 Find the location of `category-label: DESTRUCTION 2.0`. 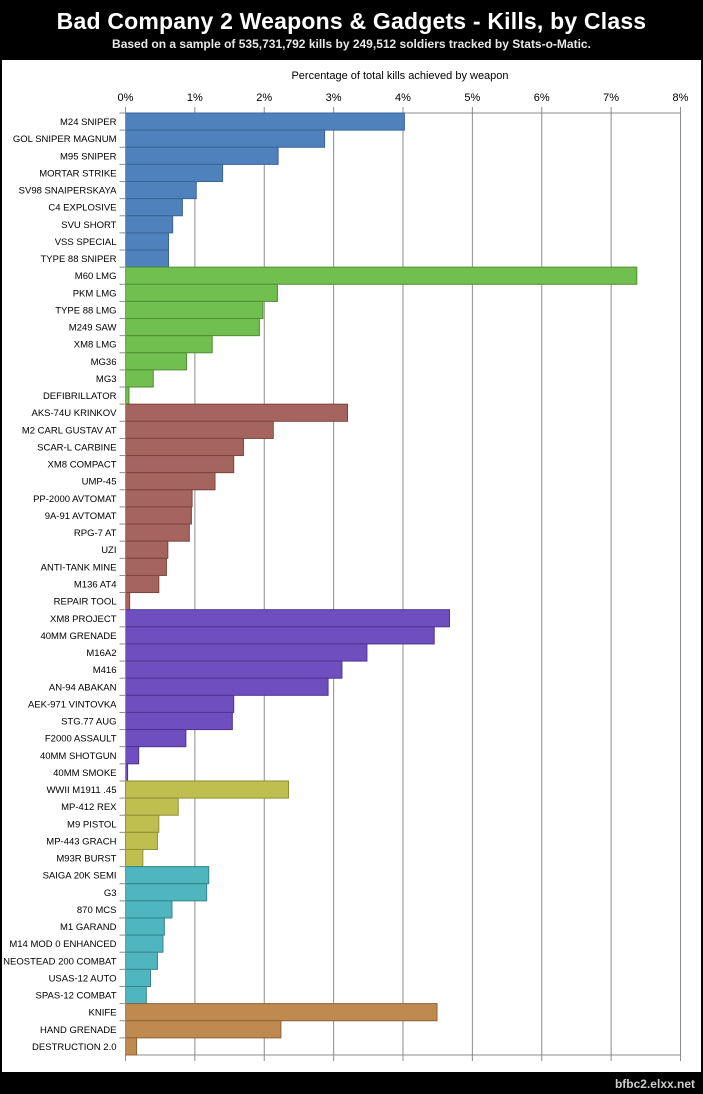

category-label: DESTRUCTION 2.0 is located at coordinates (74, 1047).